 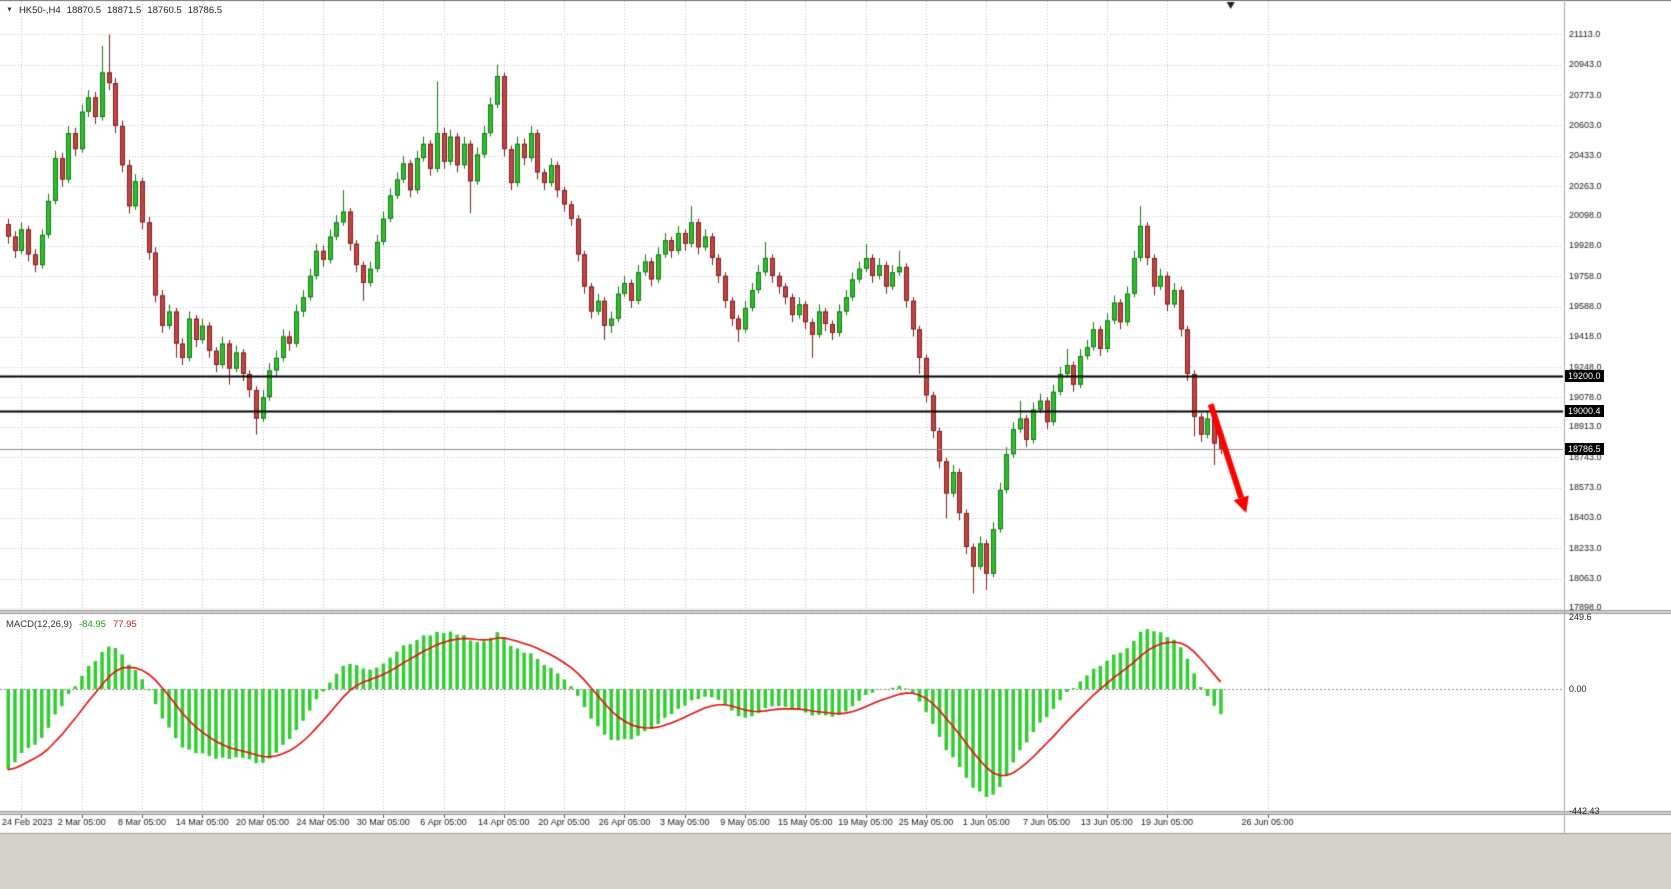 I want to click on price-level-badge-resistance: 19200.0, so click(x=1584, y=375).